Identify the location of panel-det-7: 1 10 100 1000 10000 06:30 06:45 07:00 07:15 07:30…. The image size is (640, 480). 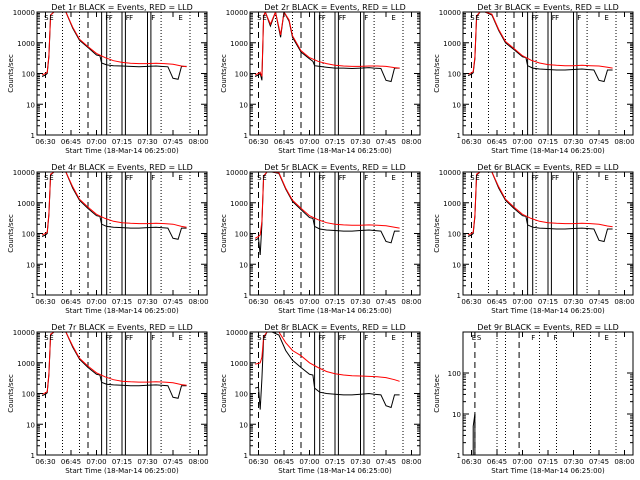
(108, 399).